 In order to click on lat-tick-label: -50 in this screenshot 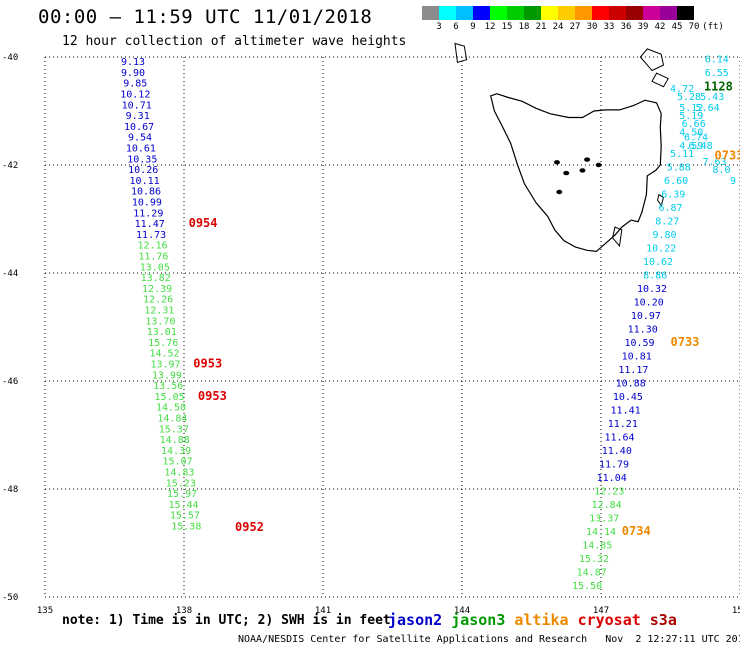, I will do `click(10, 598)`.